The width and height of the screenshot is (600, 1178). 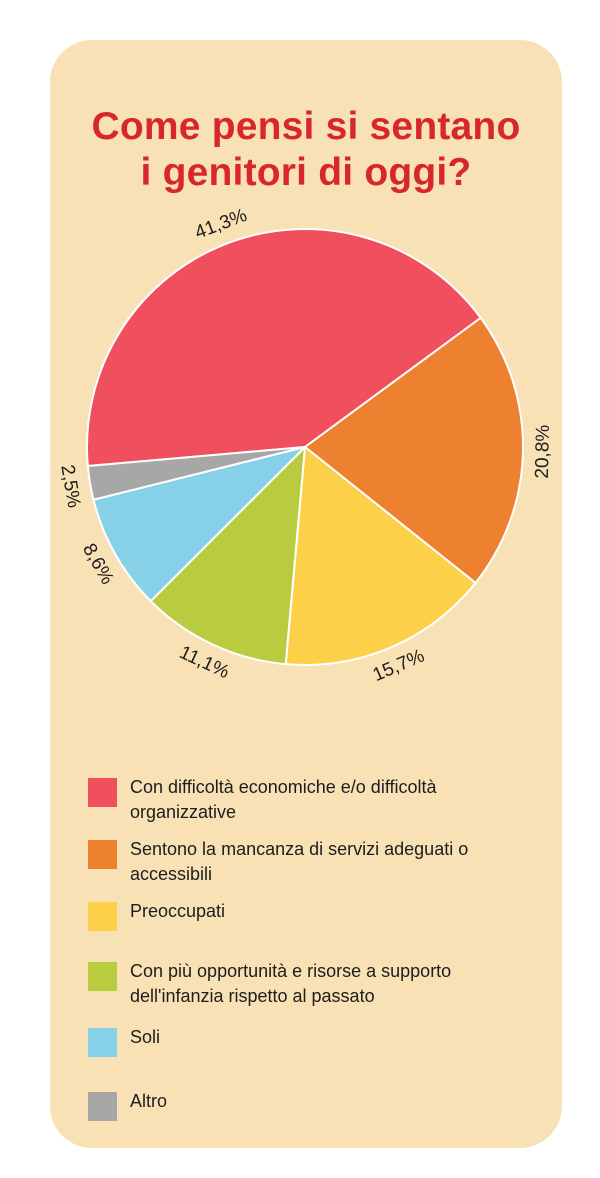 I want to click on legend-swatch-servizi, so click(x=102, y=854).